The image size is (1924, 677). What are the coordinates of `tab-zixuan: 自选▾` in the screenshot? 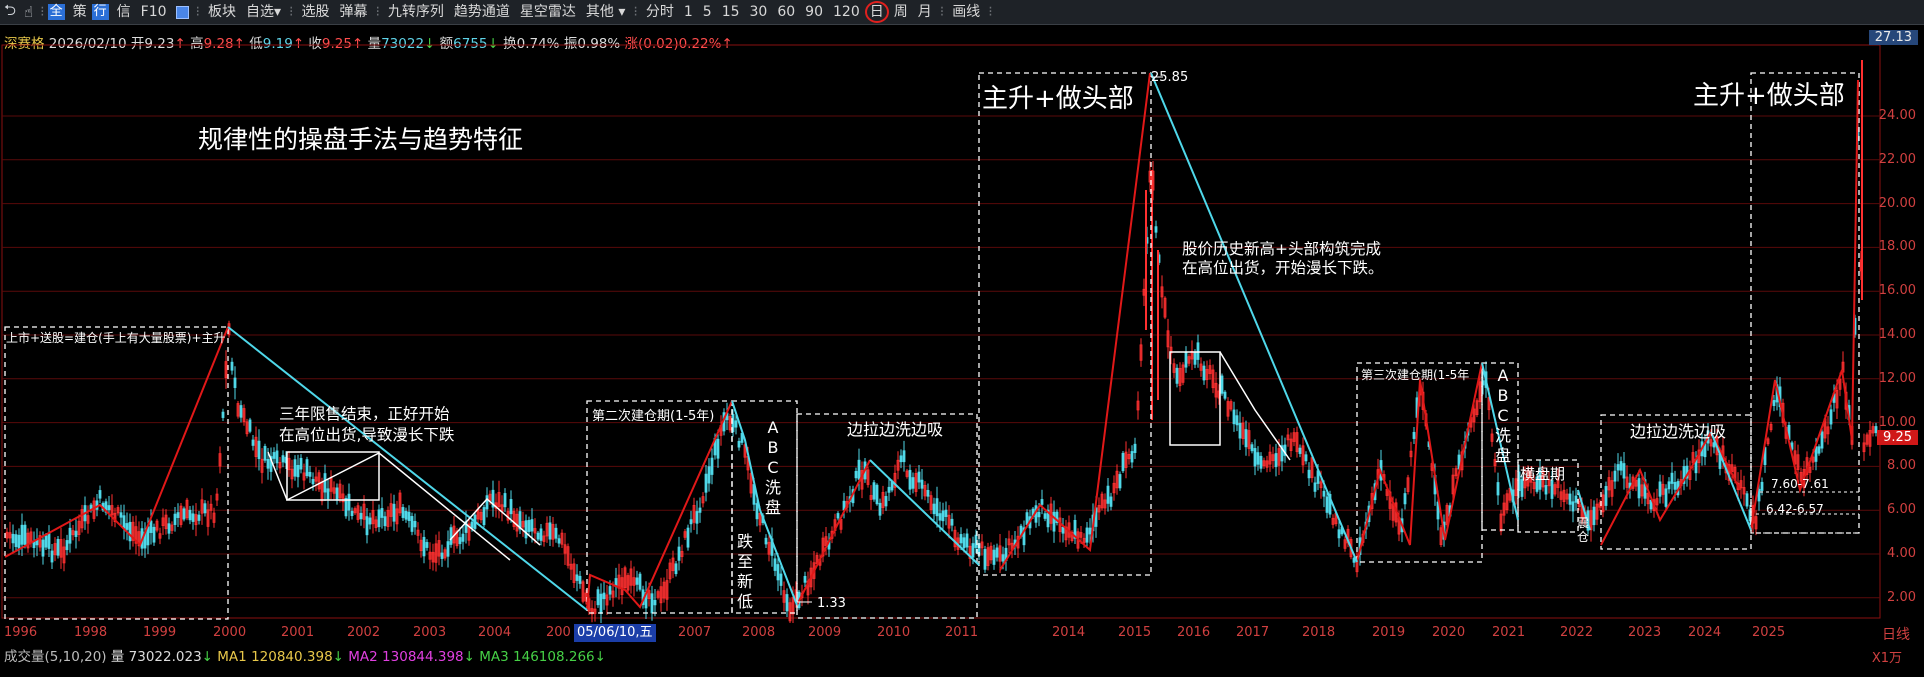 It's located at (263, 12).